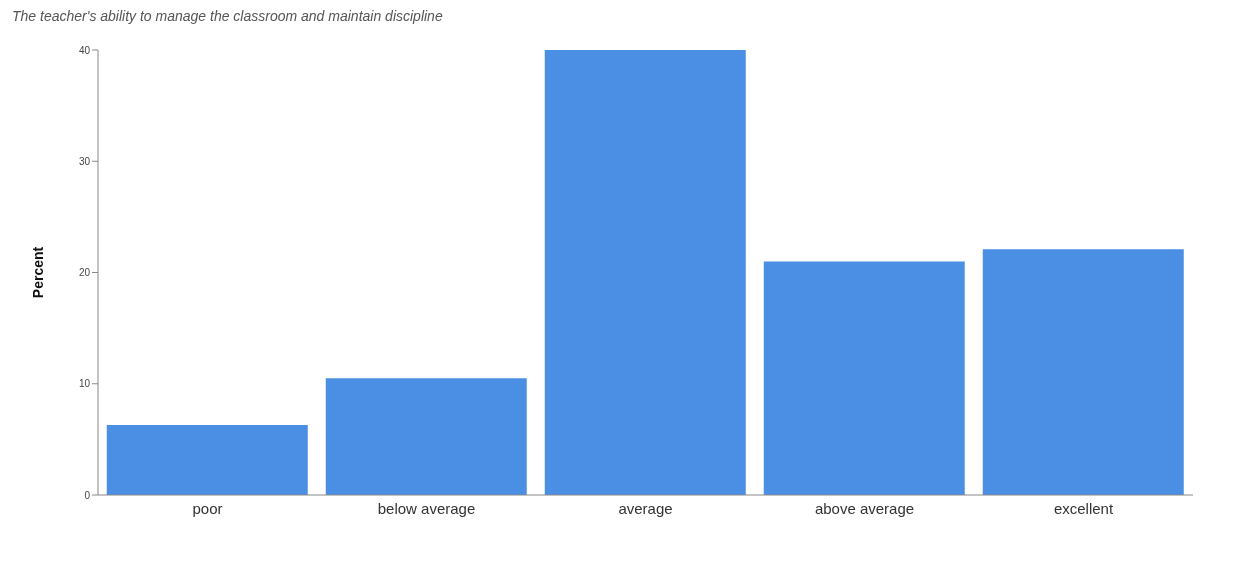  Describe the element at coordinates (84, 273) in the screenshot. I see `y-tick-label: 20` at that location.